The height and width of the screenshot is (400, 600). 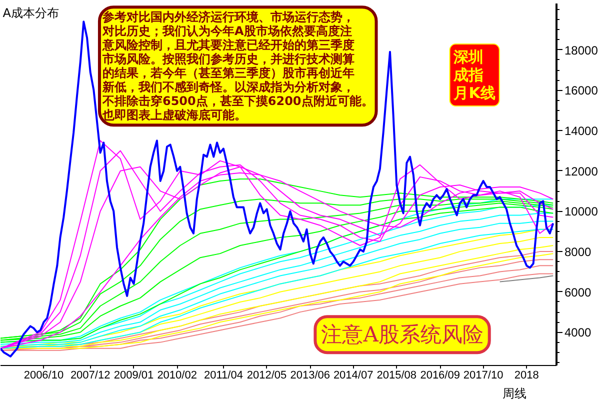 What do you see at coordinates (30, 13) in the screenshot?
I see `chart-title: A成本分布` at bounding box center [30, 13].